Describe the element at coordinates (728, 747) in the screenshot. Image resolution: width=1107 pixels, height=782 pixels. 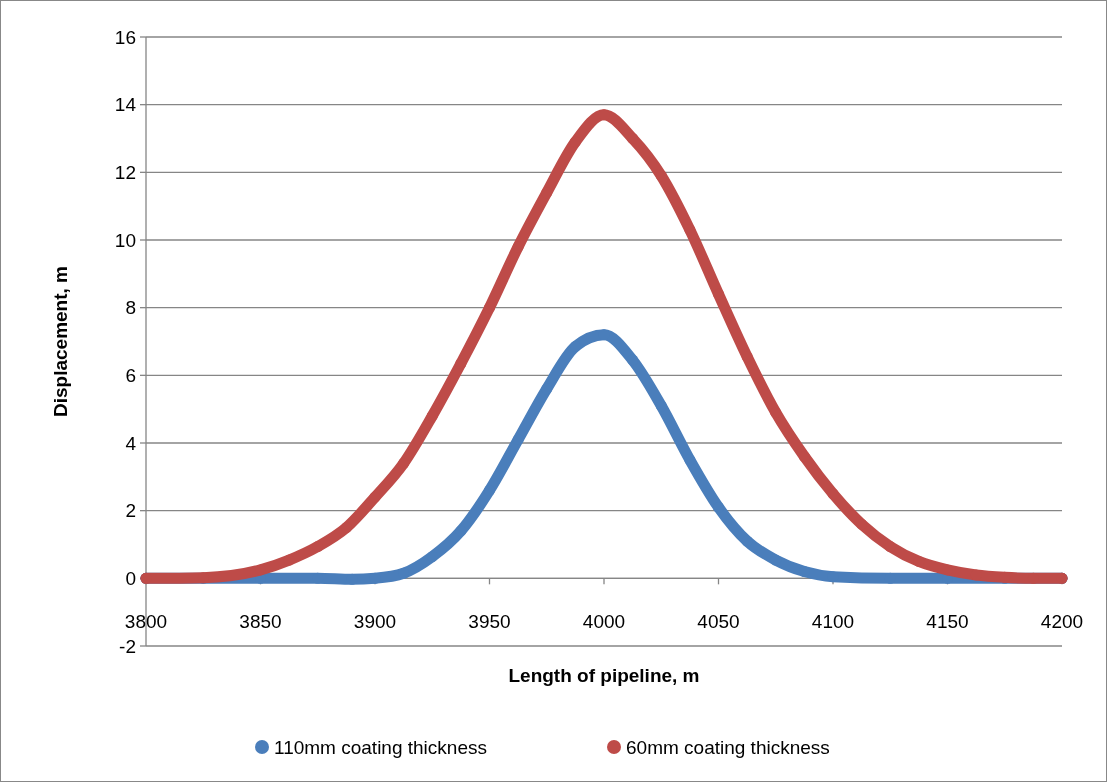
I see `legend-label: 60mm coating thickness` at that location.